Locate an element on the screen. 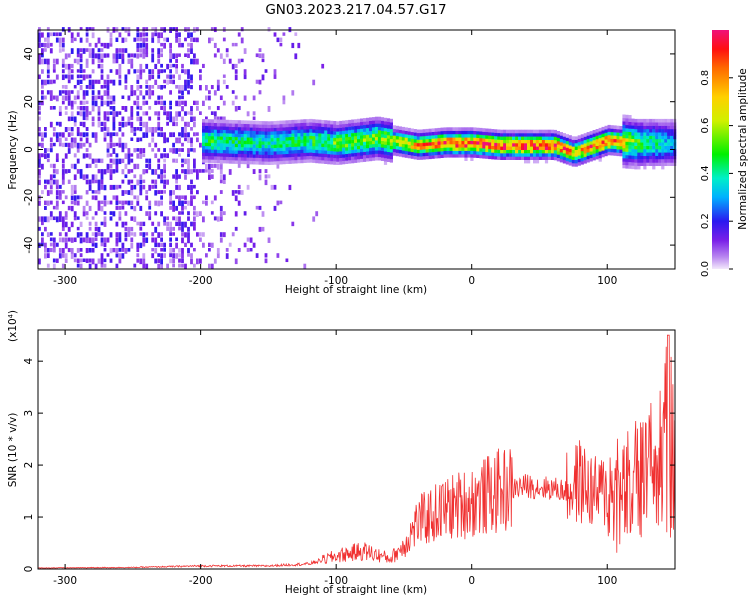  colorbar-ticks: 0.00.20.40.60.8 is located at coordinates (716, 173).